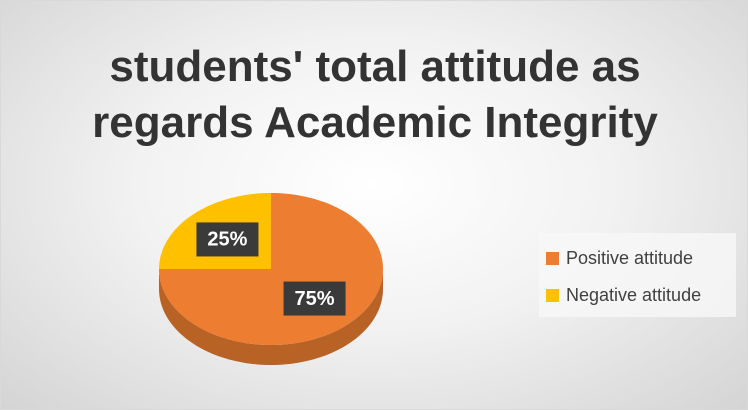 This screenshot has width=748, height=410. Describe the element at coordinates (637, 275) in the screenshot. I see `legend-box` at that location.